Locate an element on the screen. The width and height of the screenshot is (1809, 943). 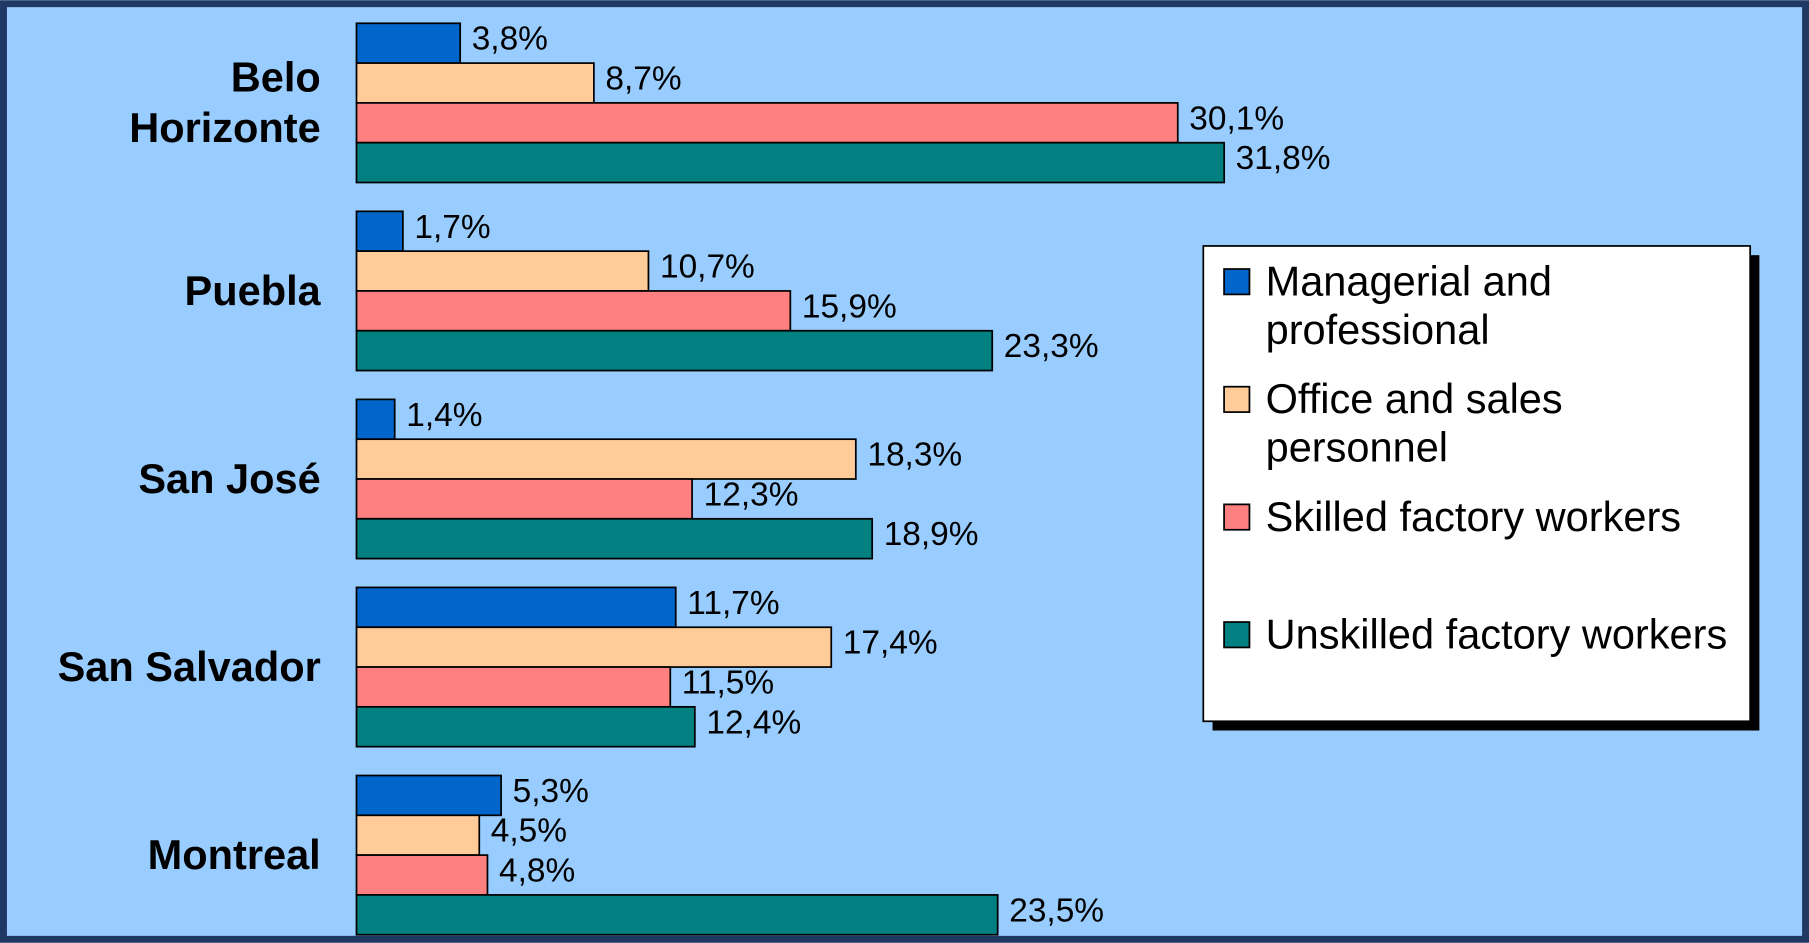
legend-text-box: Managerial and professional is located at coordinates (1408, 305).